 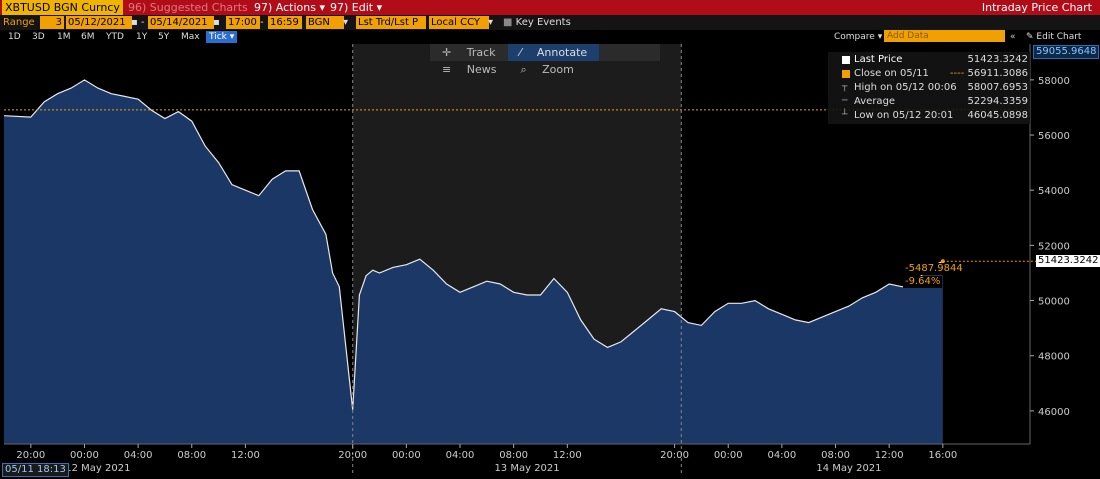 I want to click on collapse-icon: «, so click(x=1013, y=37).